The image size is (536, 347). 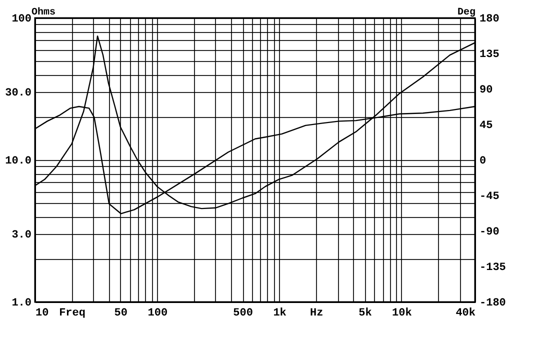 I want to click on y-tick-label: 10.0, so click(x=18, y=162).